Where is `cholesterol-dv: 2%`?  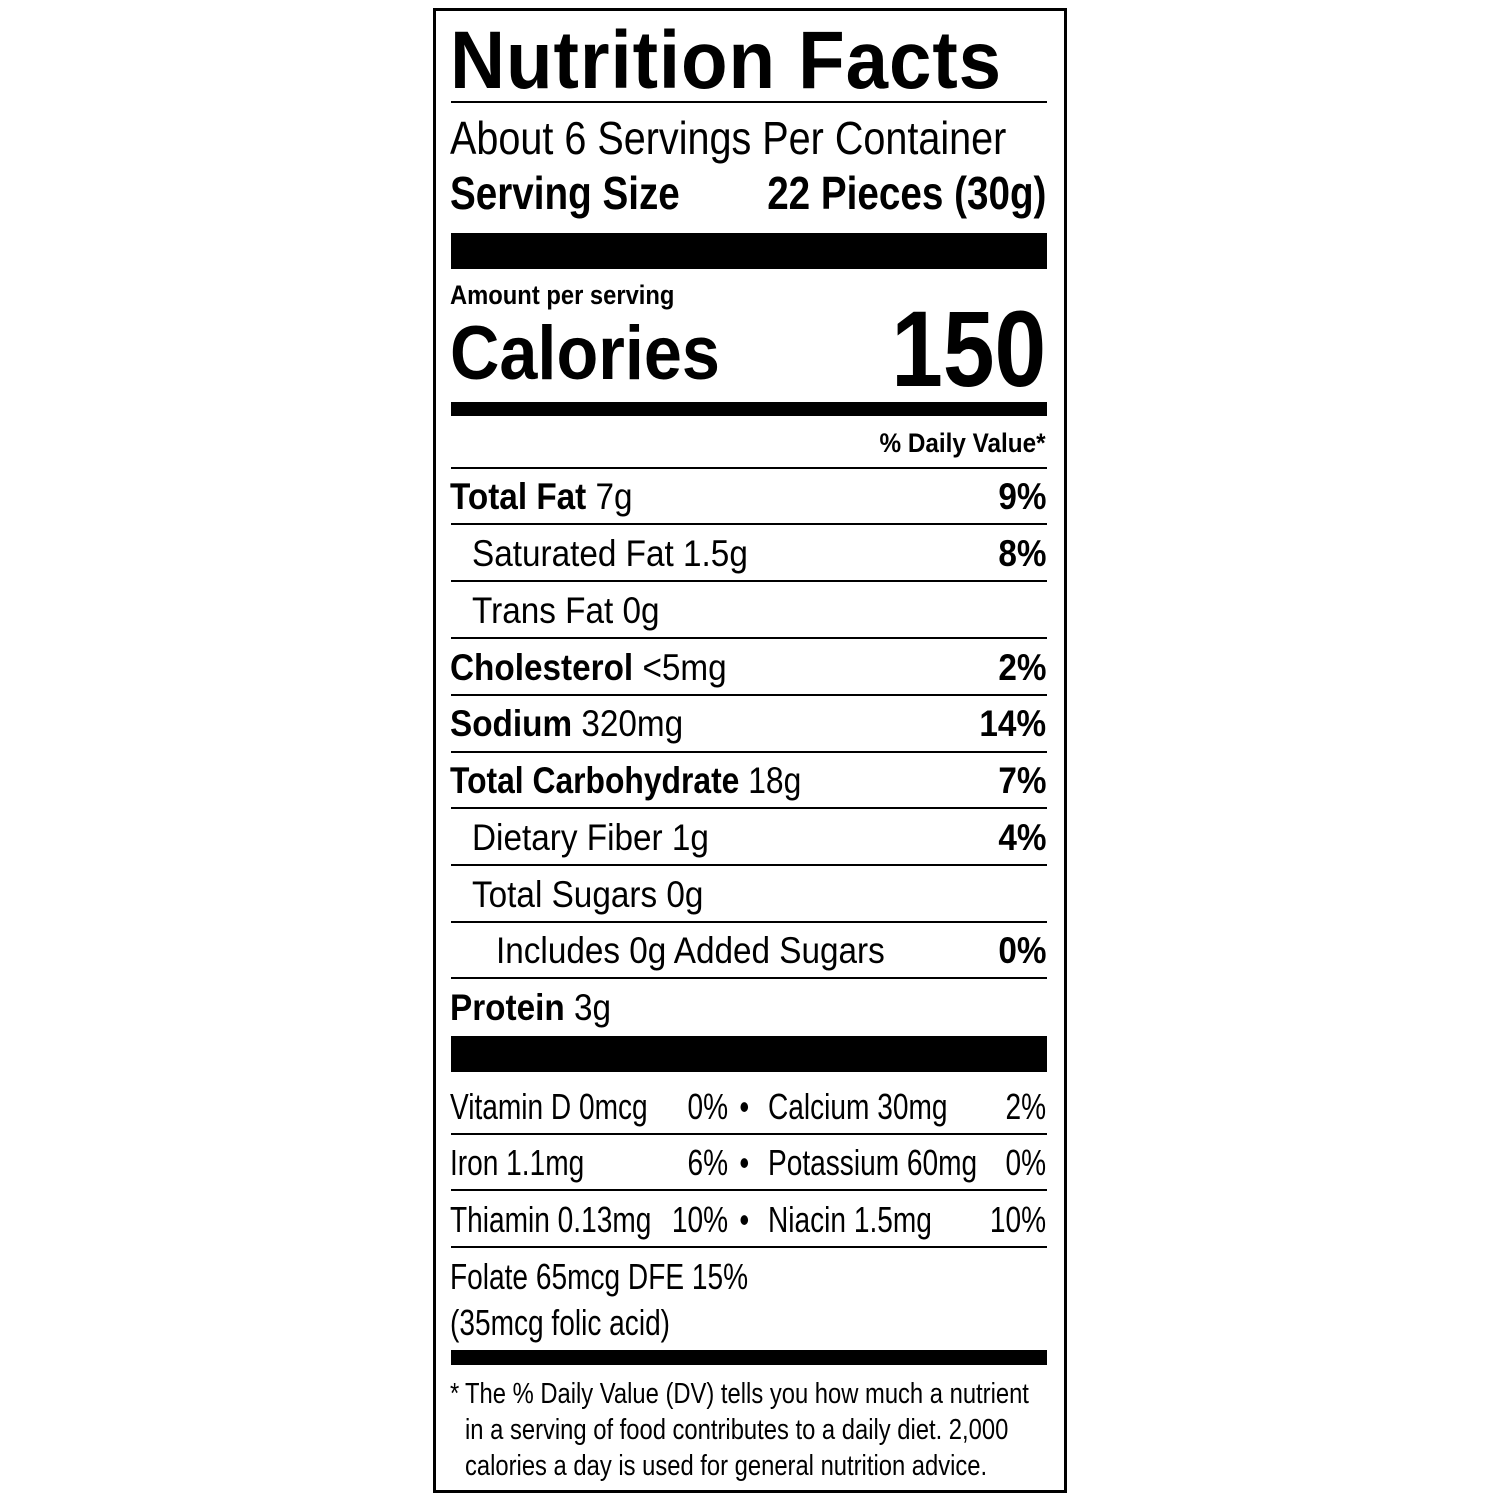 cholesterol-dv: 2% is located at coordinates (1021, 667).